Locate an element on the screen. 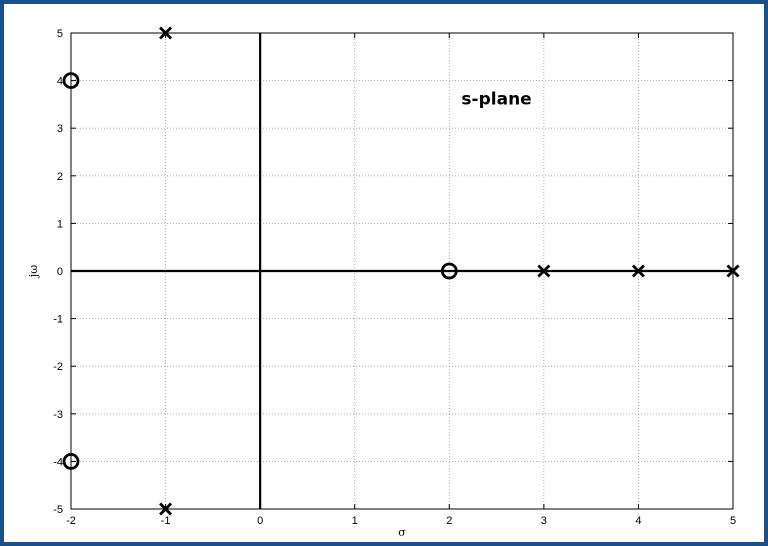 Image resolution: width=768 pixels, height=546 pixels. x-tick-label: 1 is located at coordinates (355, 521).